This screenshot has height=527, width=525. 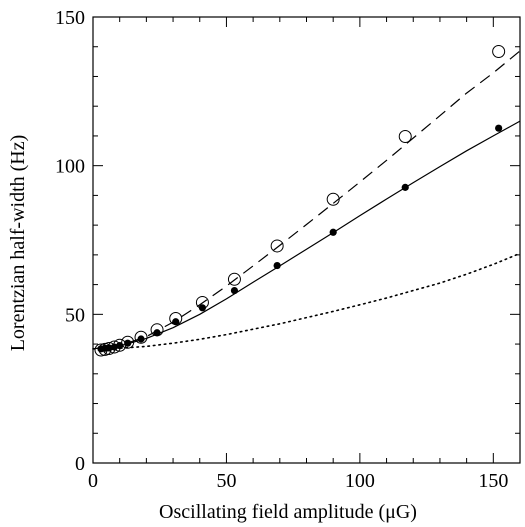 What do you see at coordinates (75, 315) in the screenshot?
I see `y-tick-label: 50` at bounding box center [75, 315].